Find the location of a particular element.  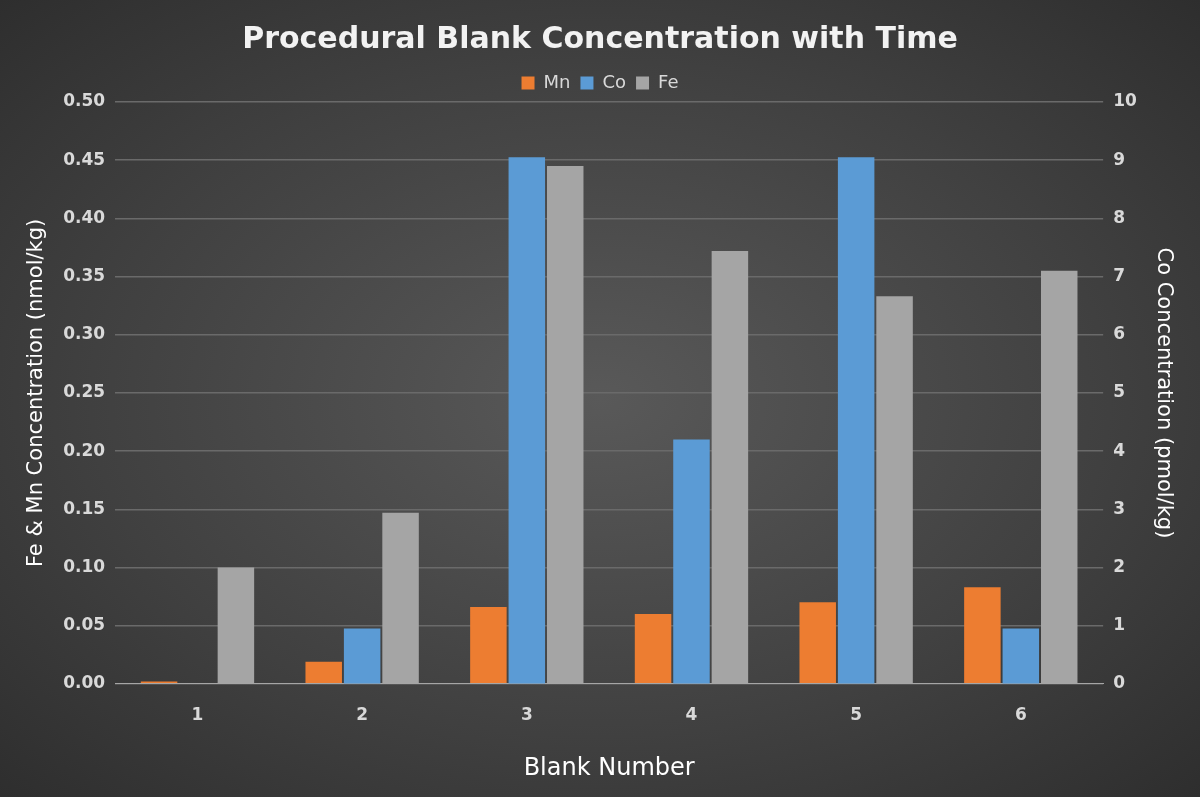

x-axis-title: Blank Number is located at coordinates (609, 766).